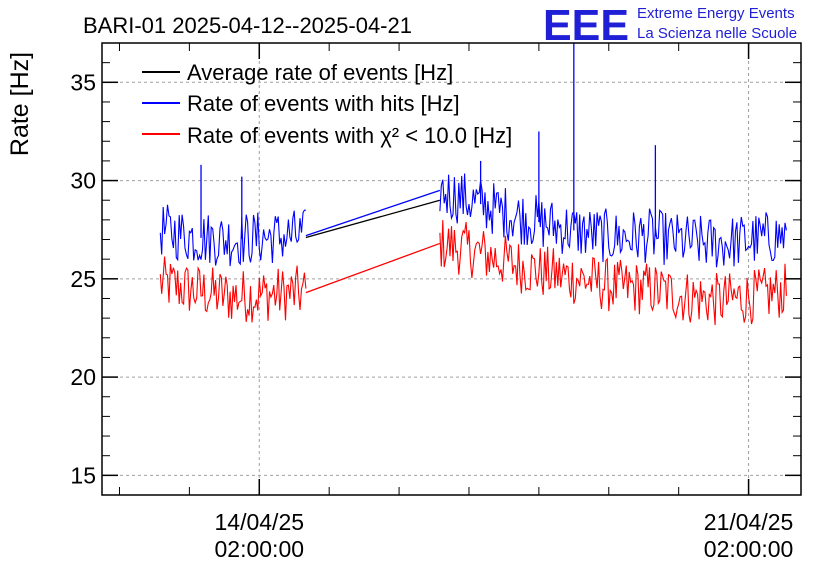 The height and width of the screenshot is (572, 836). Describe the element at coordinates (716, 13) in the screenshot. I see `org-name: Extreme Energy Events` at that location.